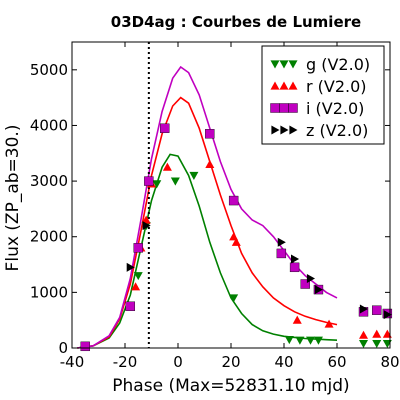 This screenshot has width=400, height=400. Describe the element at coordinates (336, 86) in the screenshot. I see `legend-label: r (V2.0)` at that location.